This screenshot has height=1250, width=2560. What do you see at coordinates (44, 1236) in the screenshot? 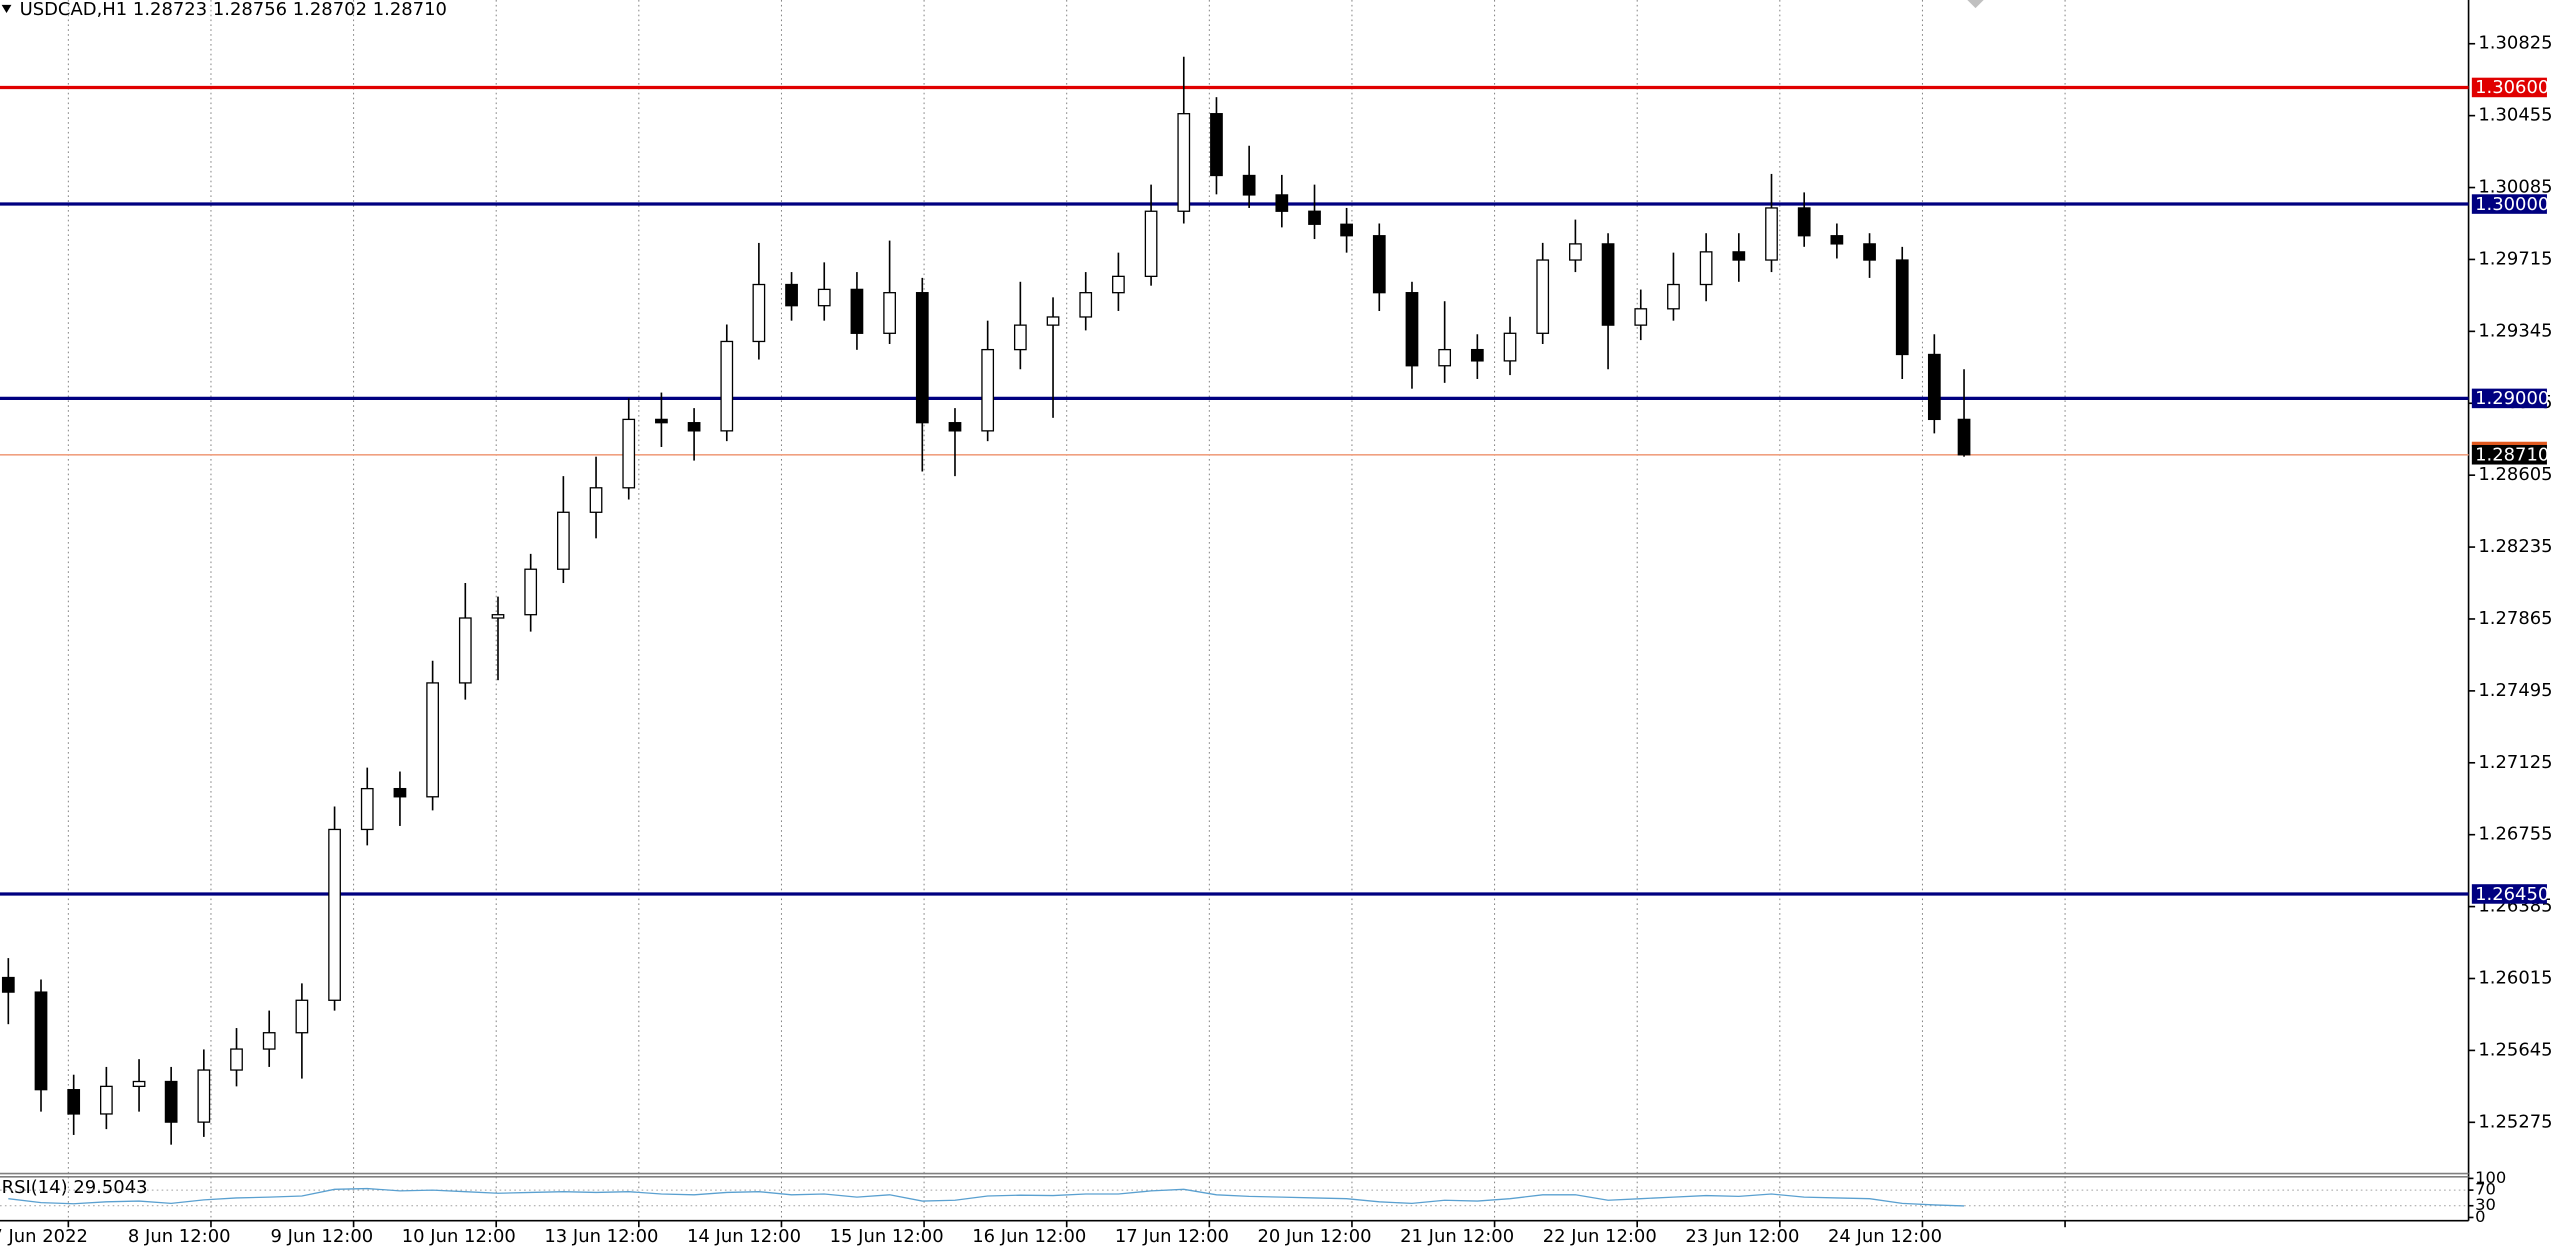
I see `x-tick-label: 7 Jun 2022` at bounding box center [44, 1236].